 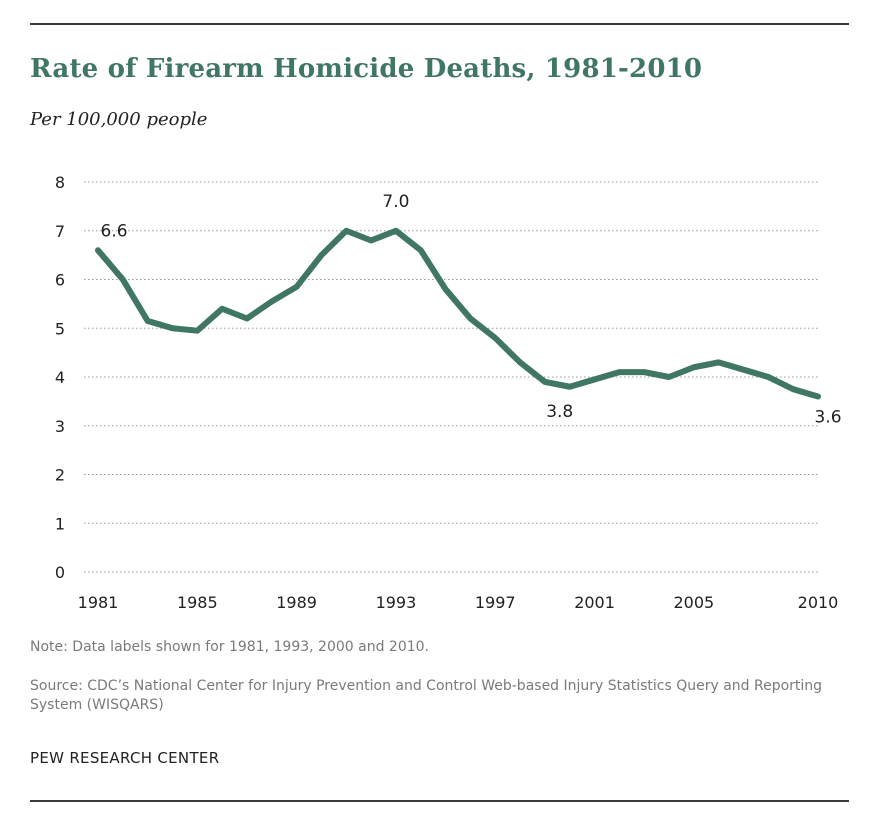 I want to click on x-tick-label: 1997, so click(x=495, y=602).